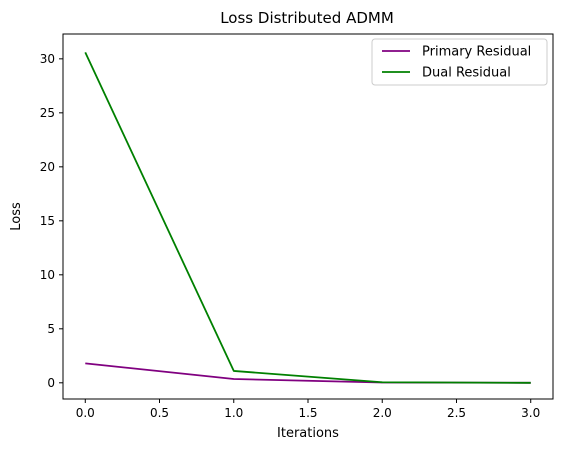 Image resolution: width=562 pixels, height=455 pixels. Describe the element at coordinates (308, 433) in the screenshot. I see `x-axis-title: Iterations` at that location.